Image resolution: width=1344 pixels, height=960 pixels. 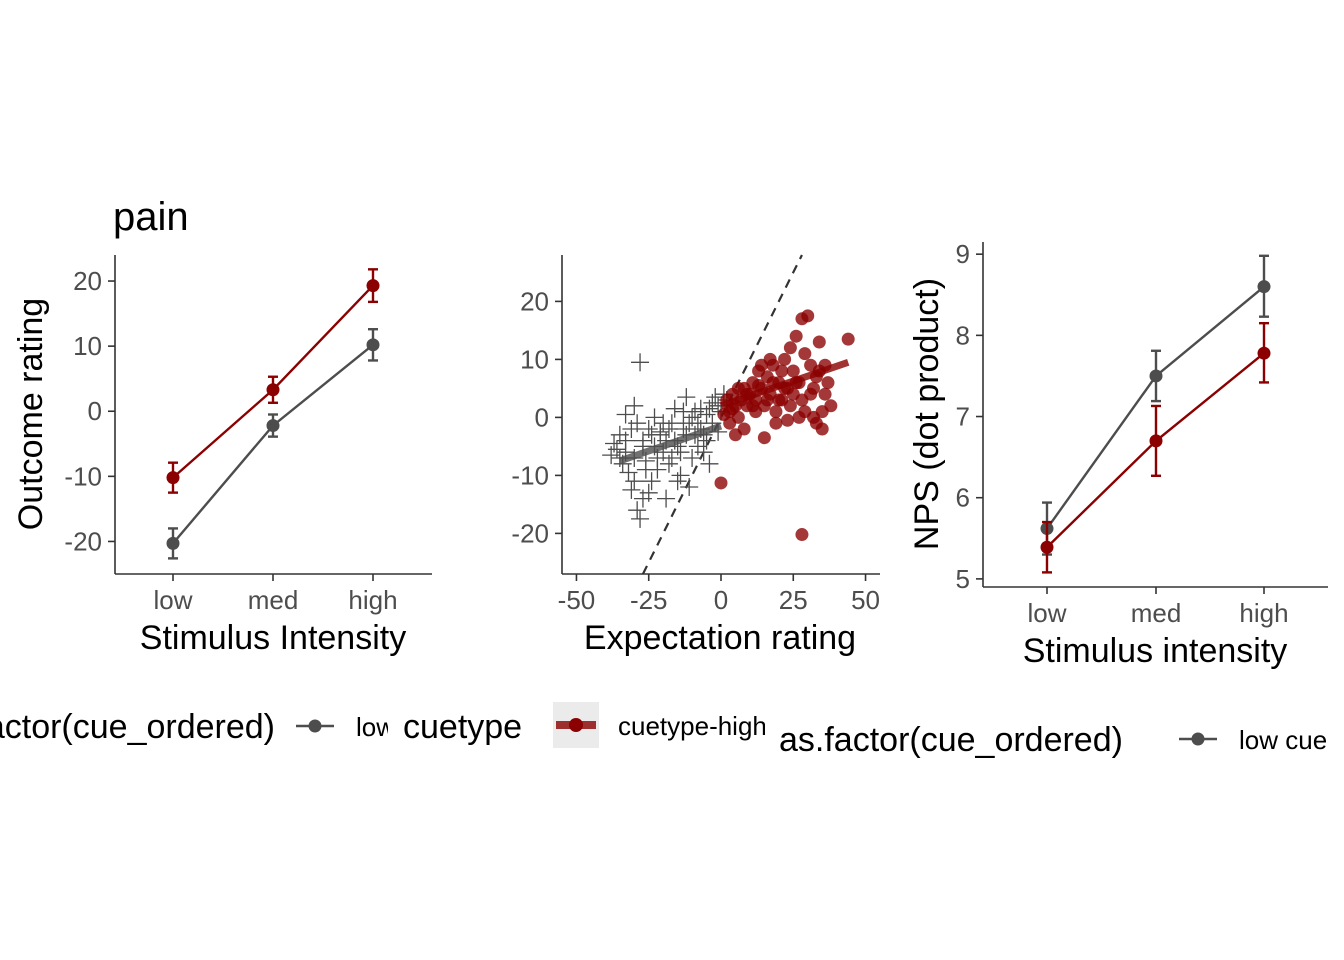 What do you see at coordinates (273, 444) in the screenshot?
I see `series-line-low-cue` at bounding box center [273, 444].